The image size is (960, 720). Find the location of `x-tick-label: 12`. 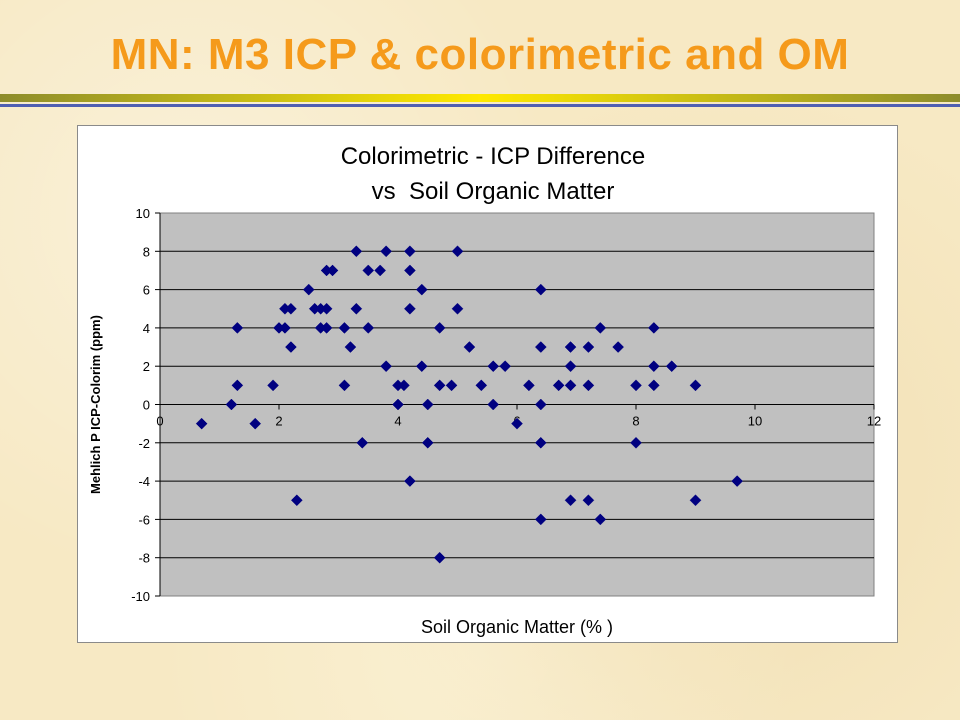

x-tick-label: 12 is located at coordinates (874, 421).